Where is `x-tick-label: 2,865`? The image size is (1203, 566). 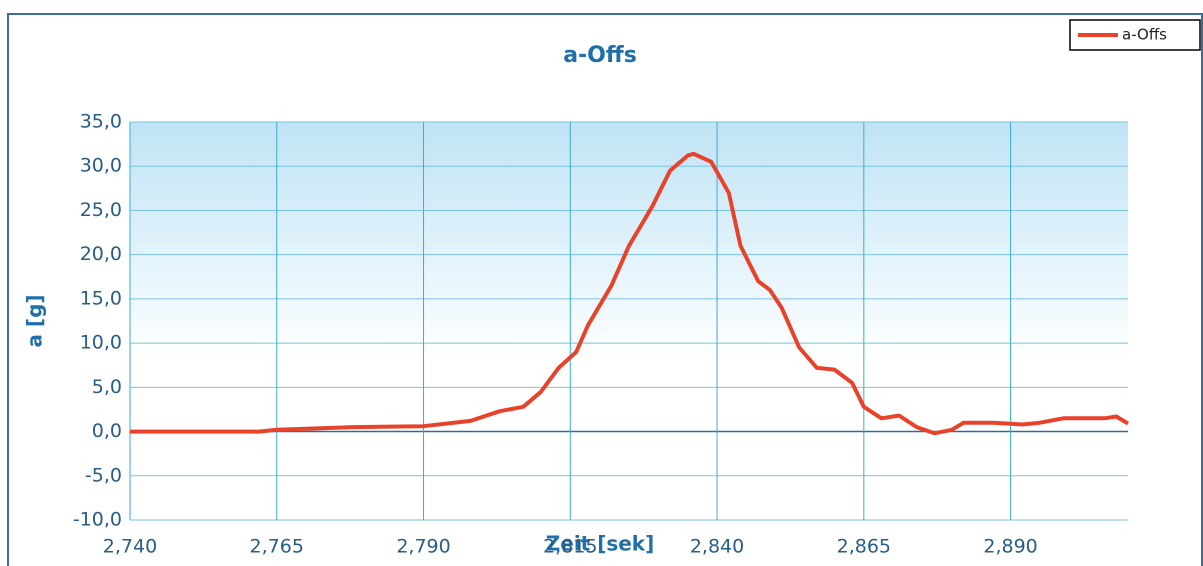 x-tick-label: 2,865 is located at coordinates (864, 547).